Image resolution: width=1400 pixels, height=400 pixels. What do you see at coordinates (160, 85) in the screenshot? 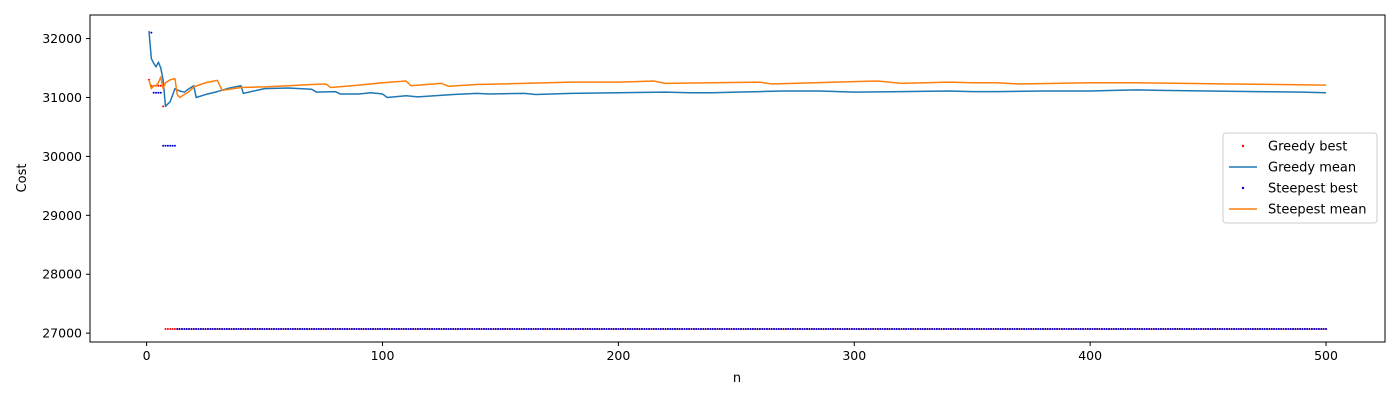
I see `greedy-best-point` at bounding box center [160, 85].